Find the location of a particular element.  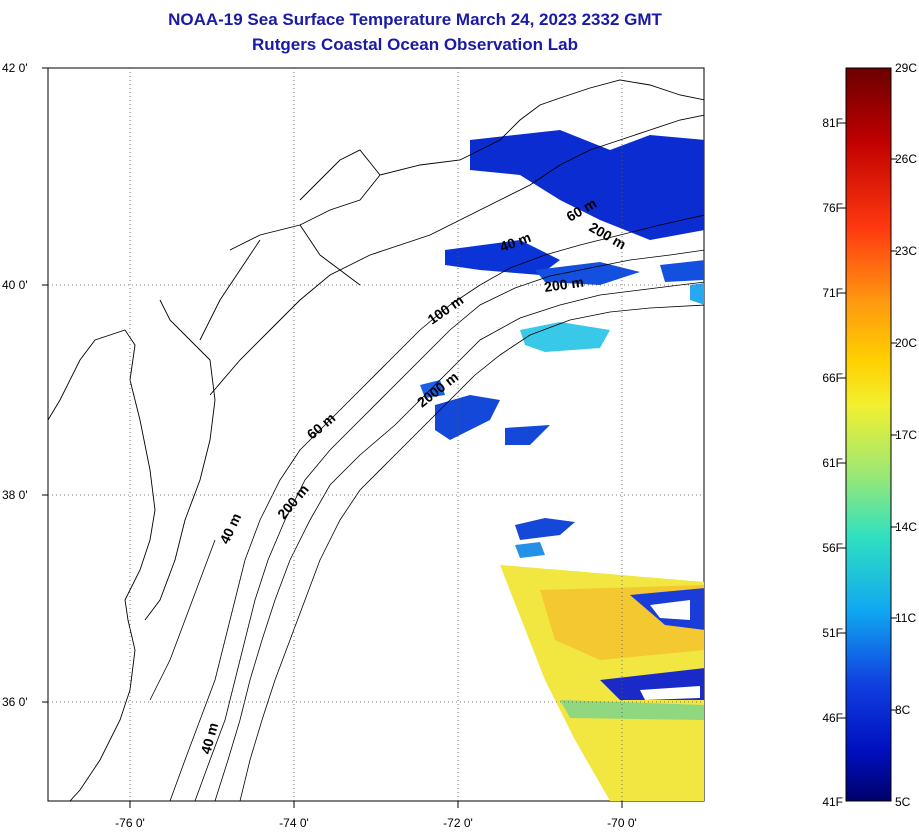

contour-label: 40 m is located at coordinates (209, 738).